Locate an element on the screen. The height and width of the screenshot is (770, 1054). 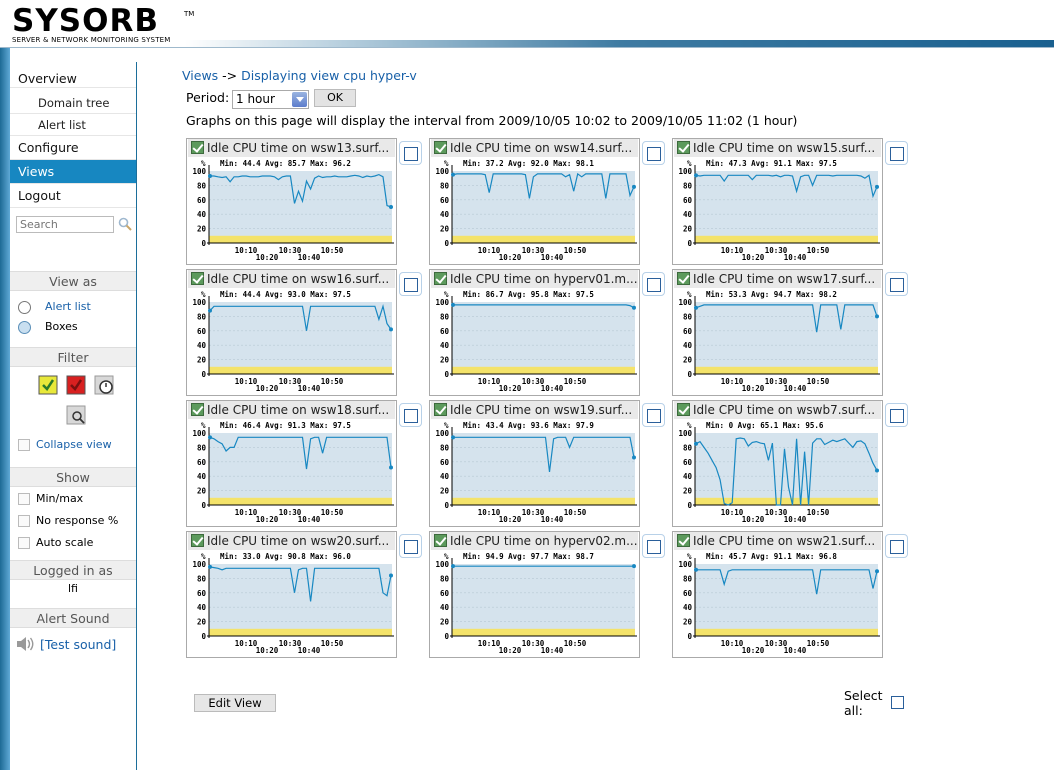
speaker-icon is located at coordinates (26, 644).